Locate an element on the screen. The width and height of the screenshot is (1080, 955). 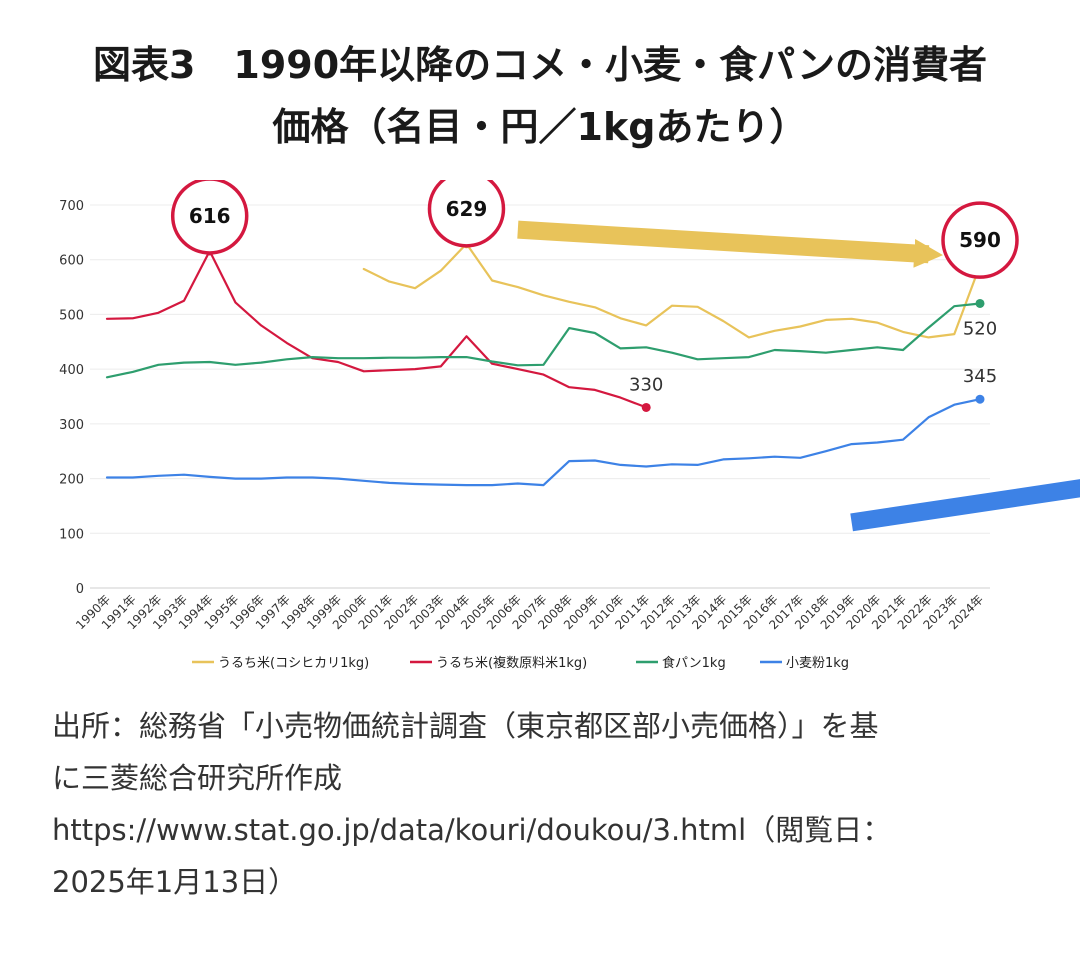
y-tick-label: 400 is located at coordinates (71, 370).